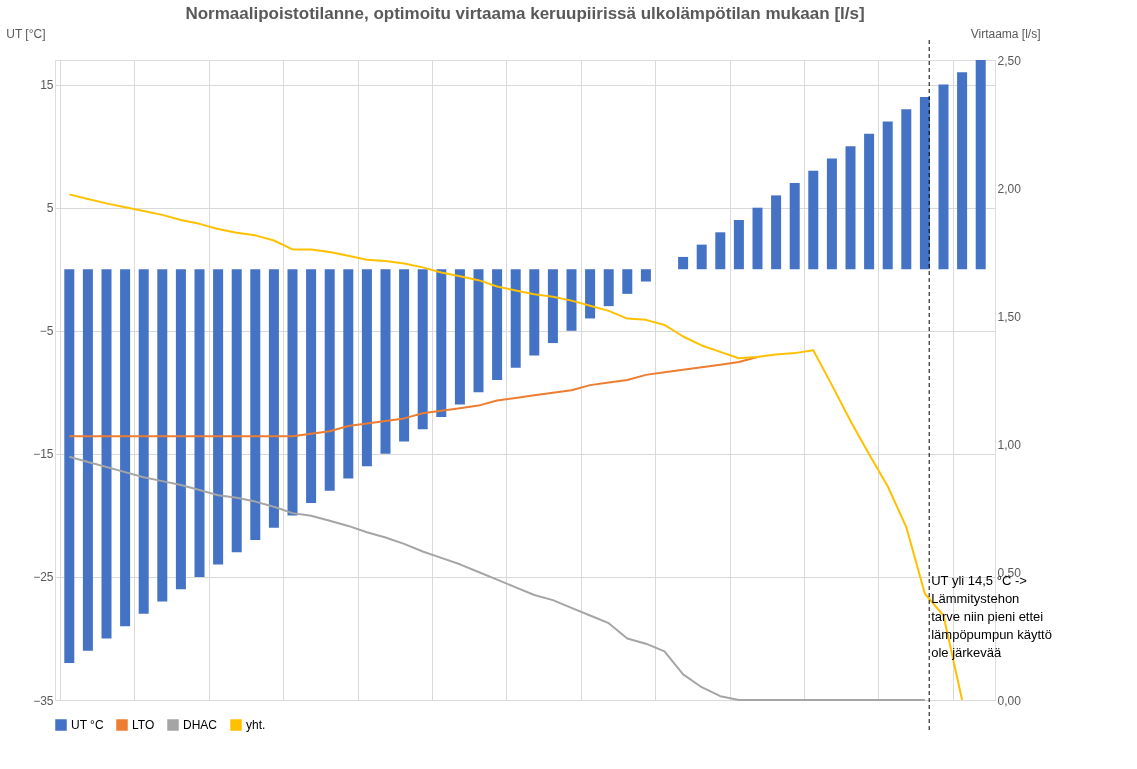 Image resolution: width=1137 pixels, height=769 pixels. Describe the element at coordinates (43, 700) in the screenshot. I see `y-tick-label: −35` at that location.